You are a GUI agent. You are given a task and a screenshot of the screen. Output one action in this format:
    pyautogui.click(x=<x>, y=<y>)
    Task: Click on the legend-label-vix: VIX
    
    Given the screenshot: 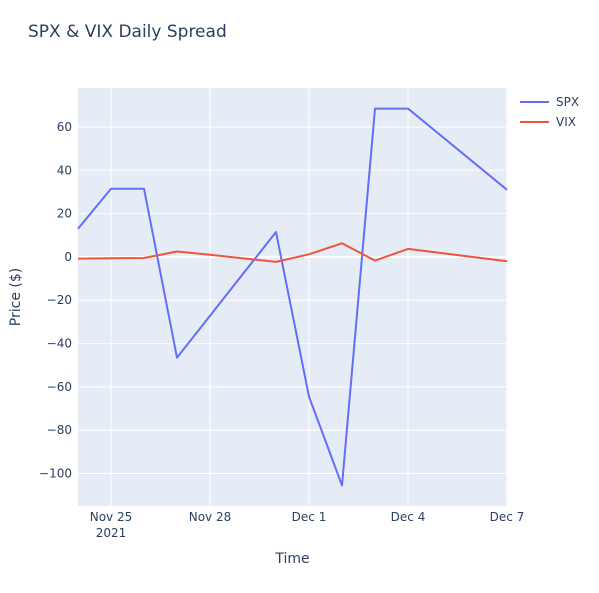 What is the action you would take?
    pyautogui.click(x=566, y=122)
    